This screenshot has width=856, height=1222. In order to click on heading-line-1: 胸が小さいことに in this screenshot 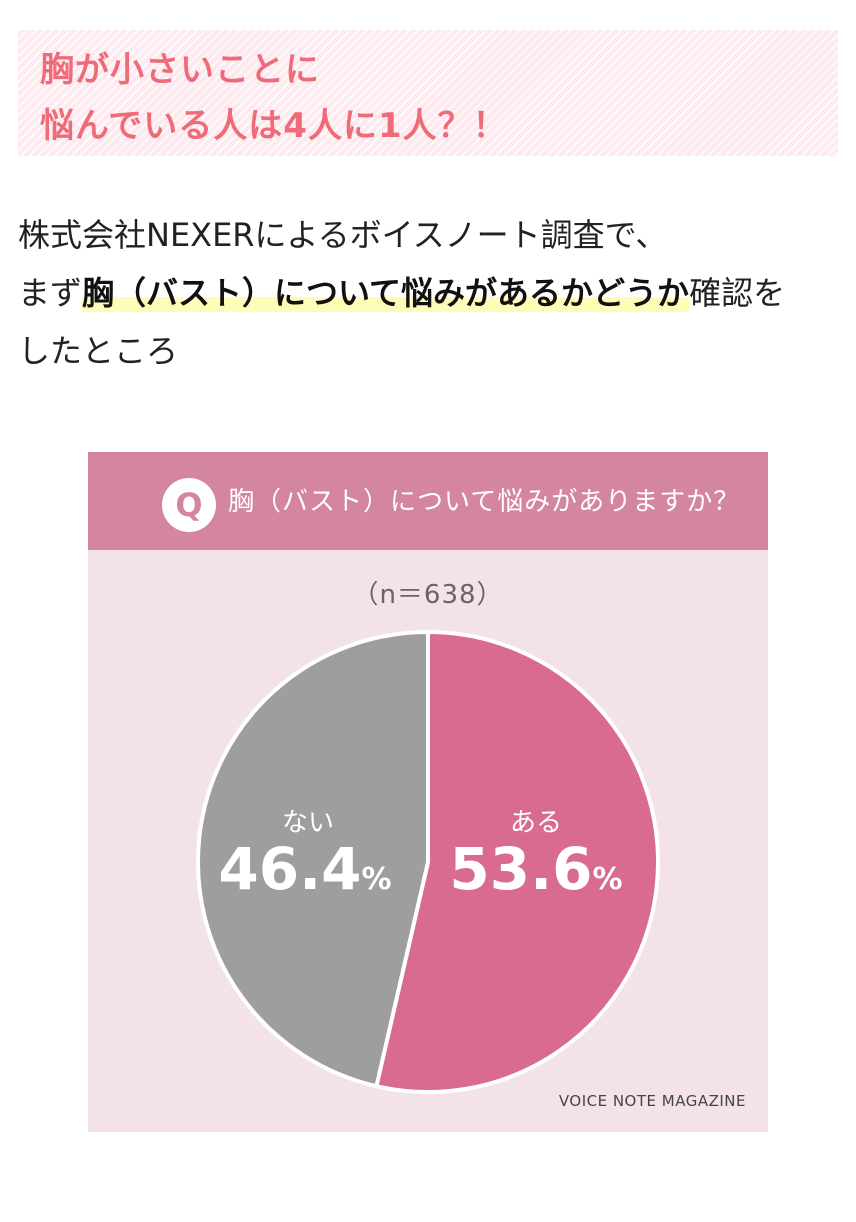, I will do `click(180, 70)`.